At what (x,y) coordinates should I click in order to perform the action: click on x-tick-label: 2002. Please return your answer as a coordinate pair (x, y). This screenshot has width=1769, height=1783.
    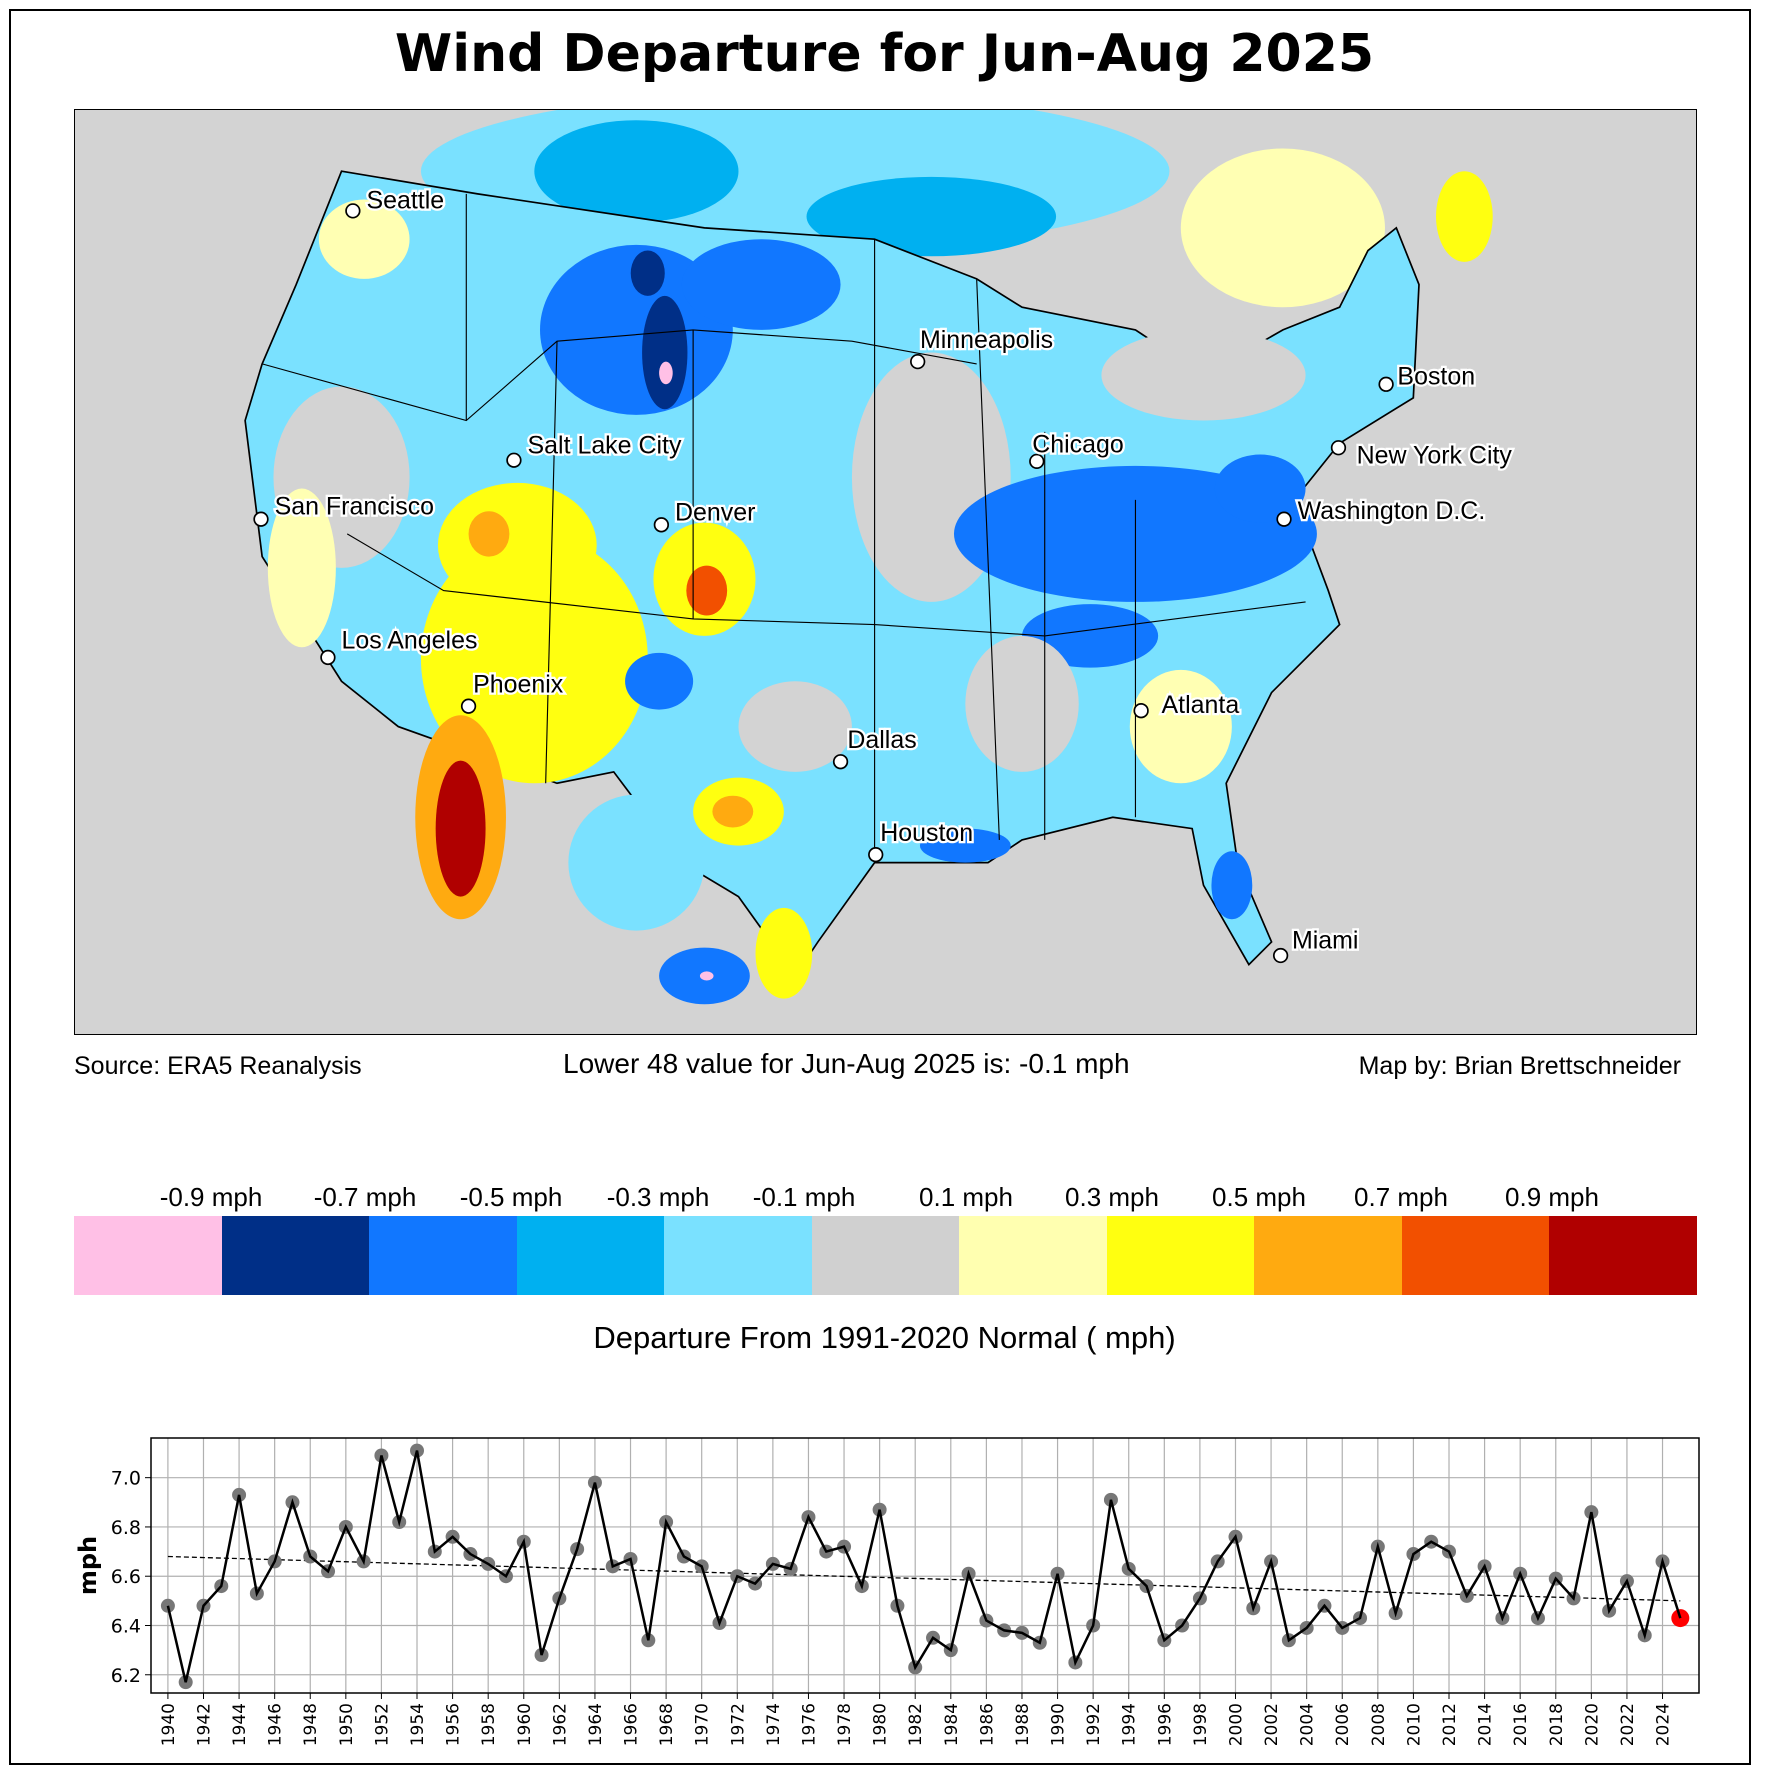
    Looking at the image, I should click on (1272, 1724).